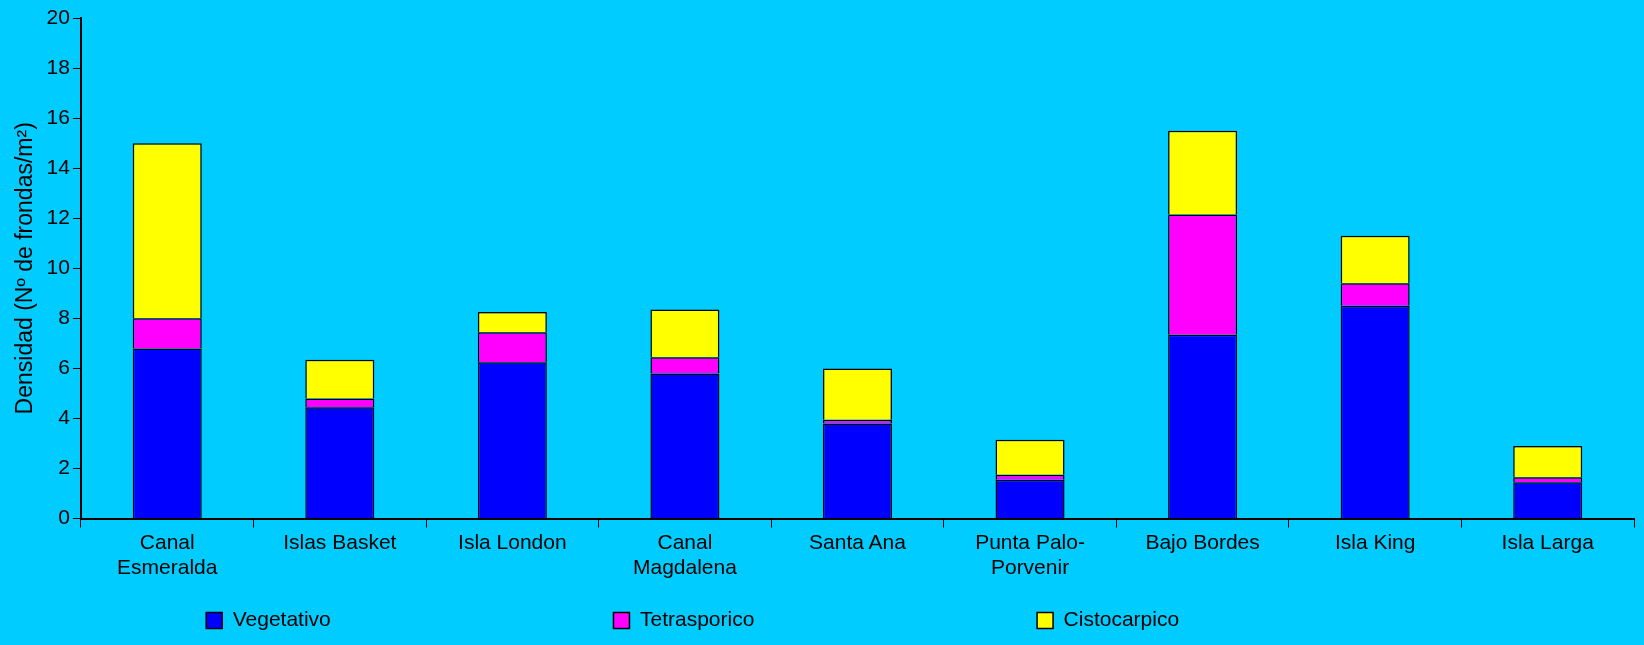 This screenshot has height=645, width=1644. Describe the element at coordinates (1030, 554) in the screenshot. I see `x-tick-label: Punta Palo-Porvenir` at that location.